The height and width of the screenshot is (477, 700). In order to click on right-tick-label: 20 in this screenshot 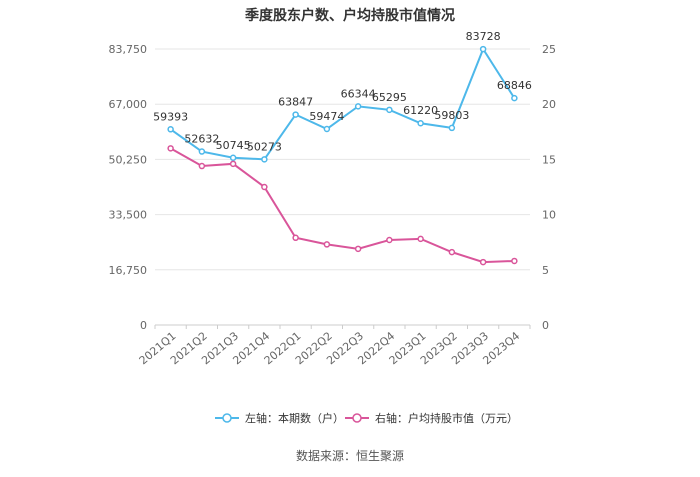, I will do `click(549, 104)`.